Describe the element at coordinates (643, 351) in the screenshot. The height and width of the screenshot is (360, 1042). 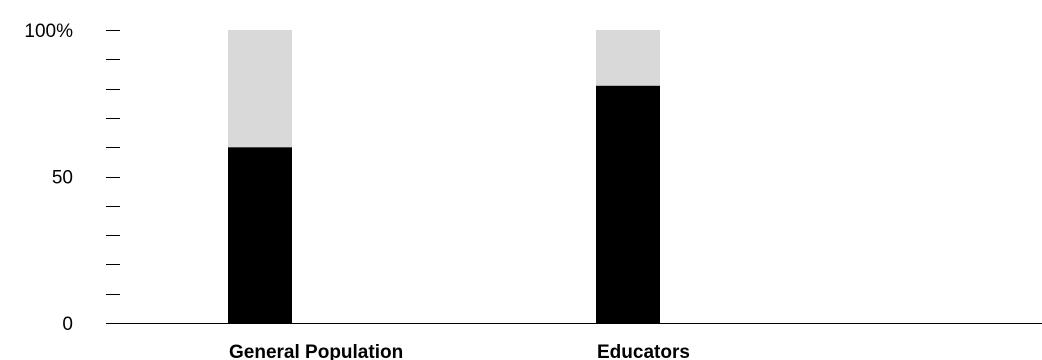
I see `category-label: Educators` at that location.